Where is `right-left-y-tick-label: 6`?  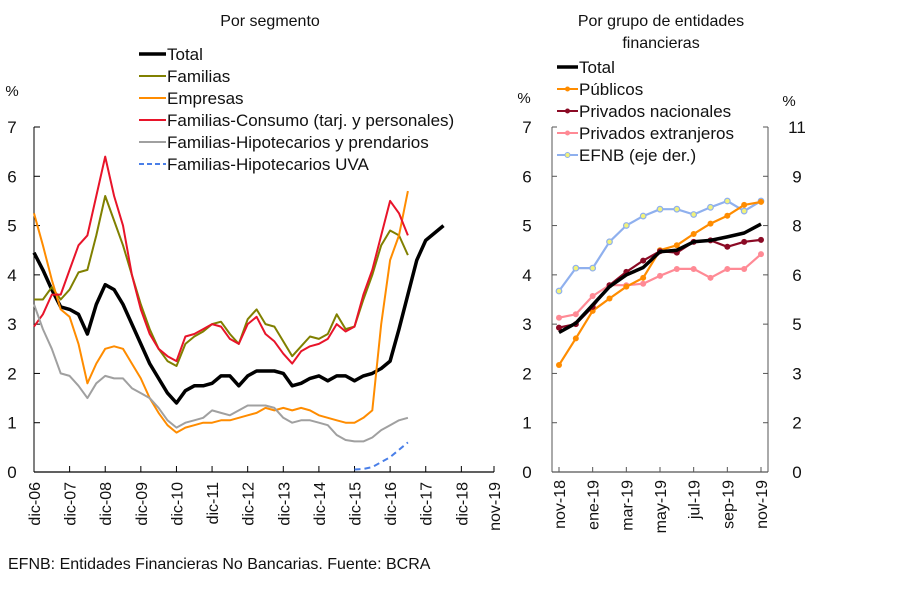 right-left-y-tick-label: 6 is located at coordinates (526, 176).